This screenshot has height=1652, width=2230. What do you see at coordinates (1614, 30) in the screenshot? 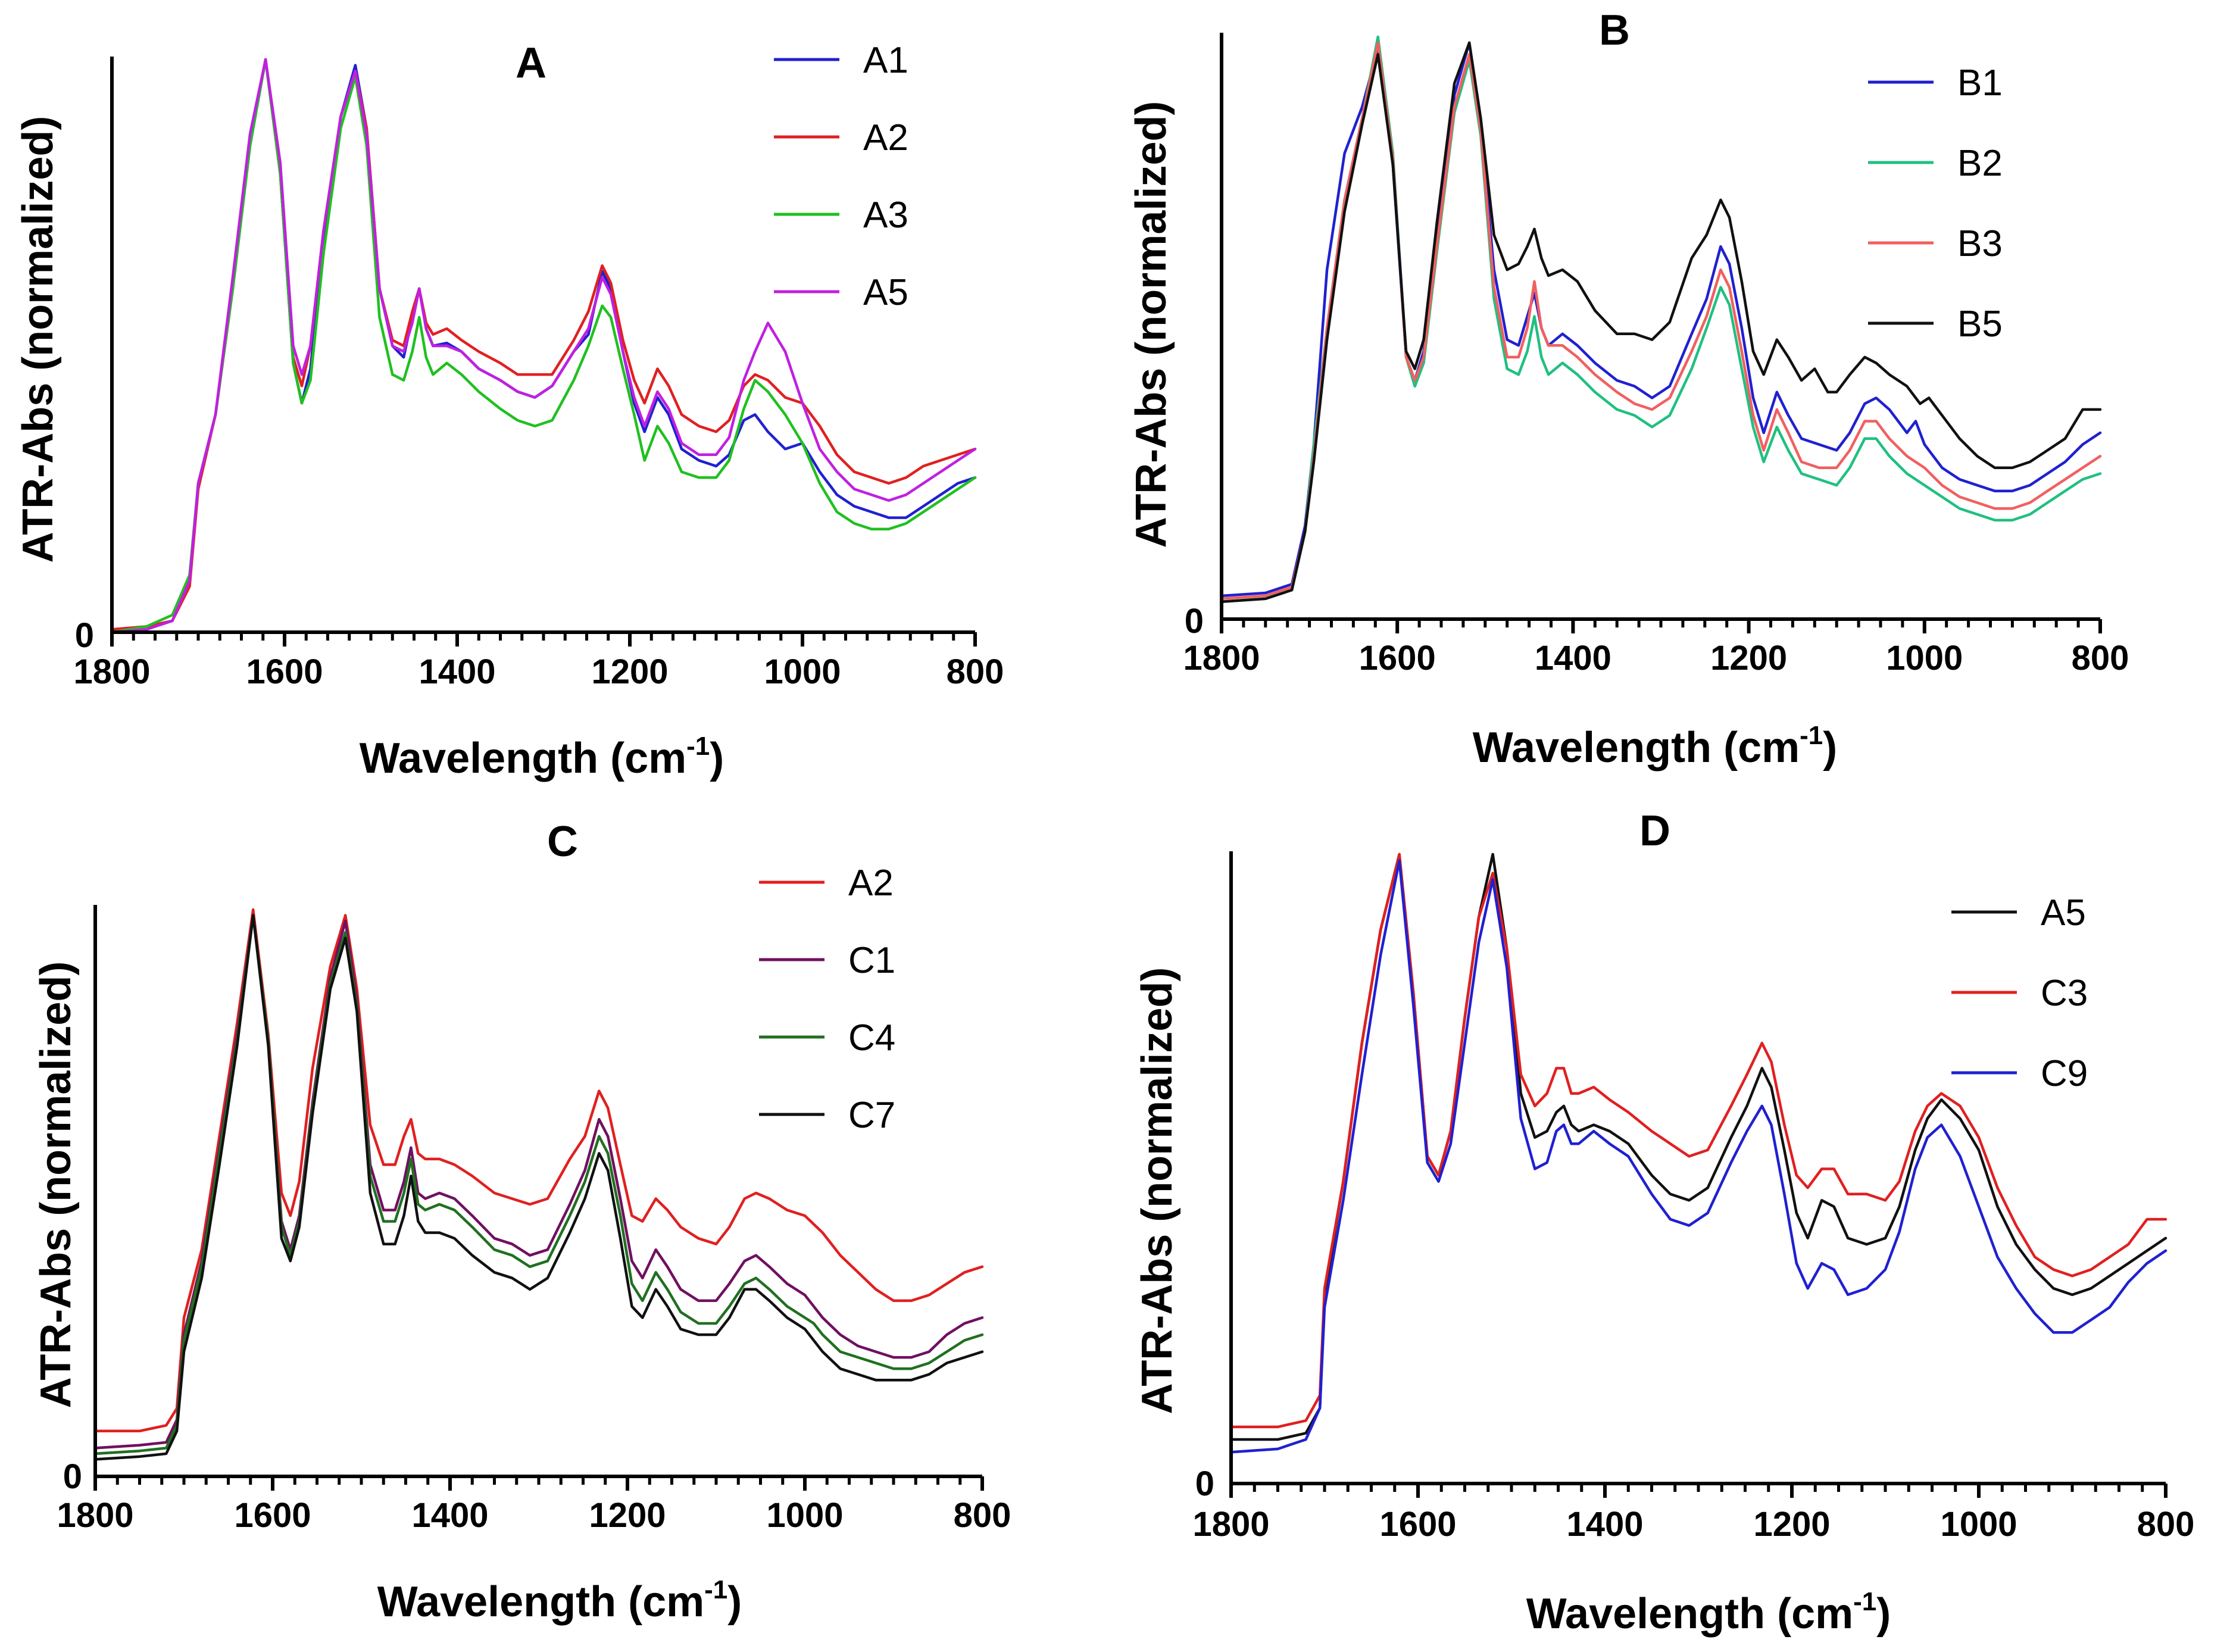
I see `panel-b-title: B` at bounding box center [1614, 30].